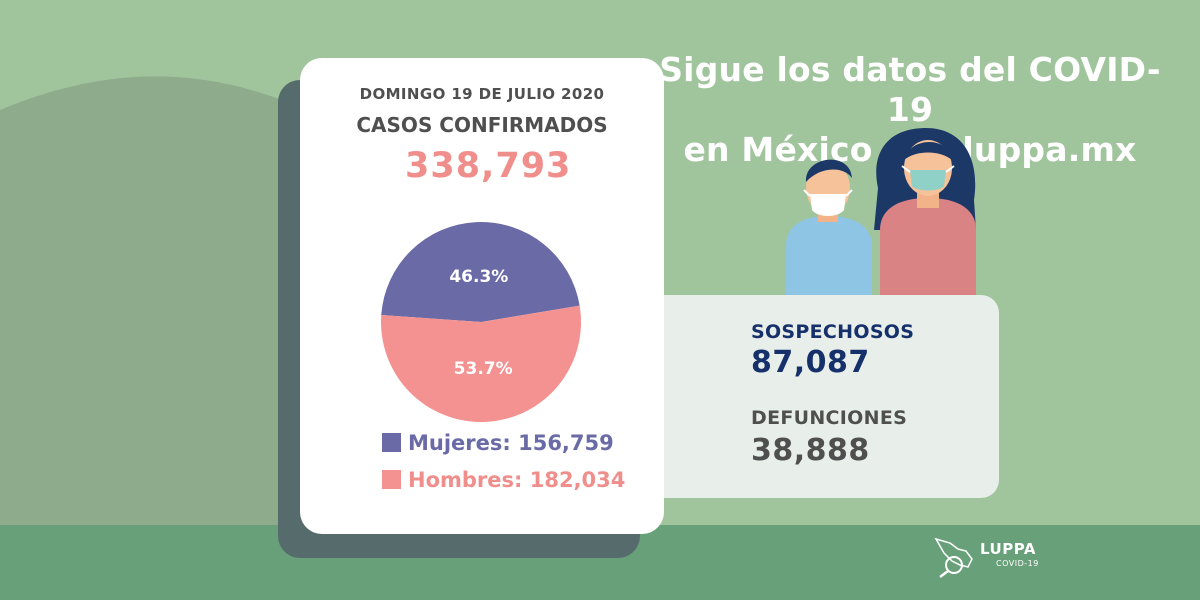 The image size is (1200, 600). I want to click on deaths-value: 38,888, so click(810, 450).